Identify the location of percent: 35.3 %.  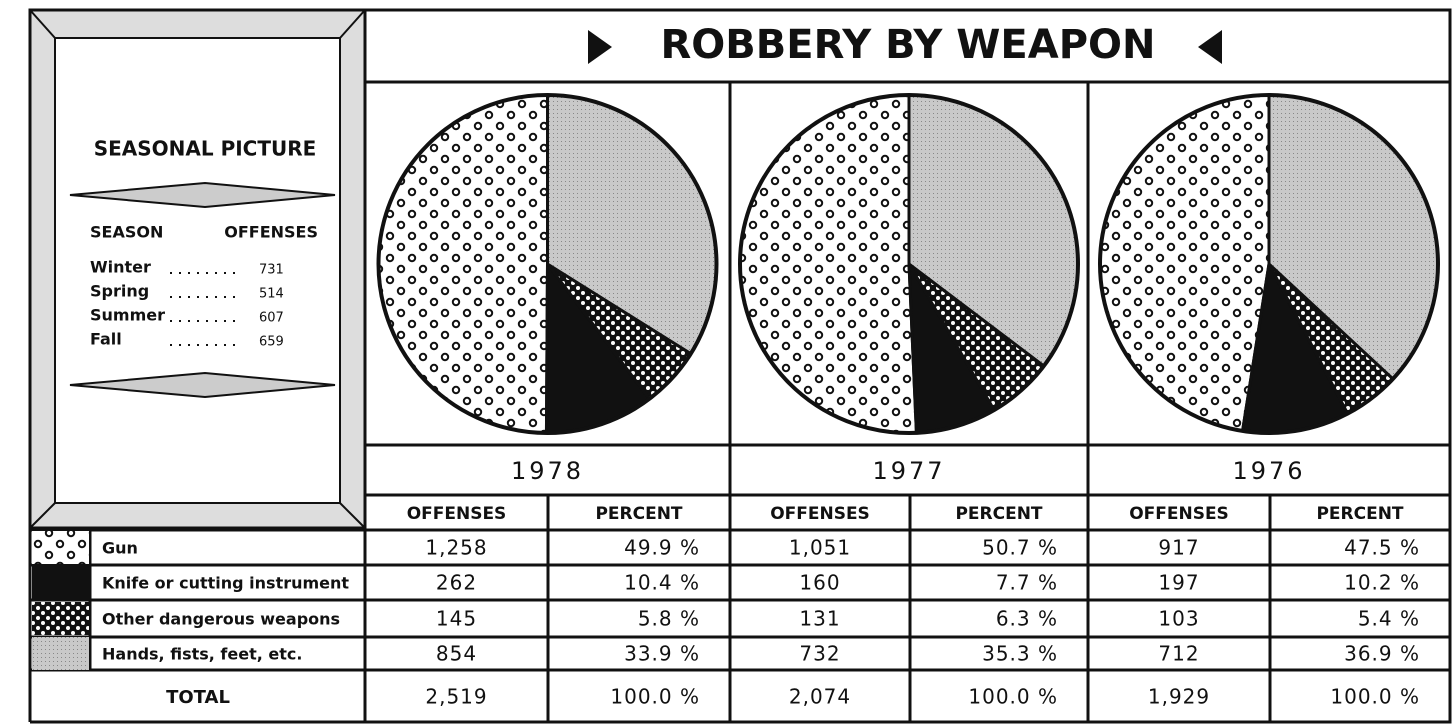
(1020, 654).